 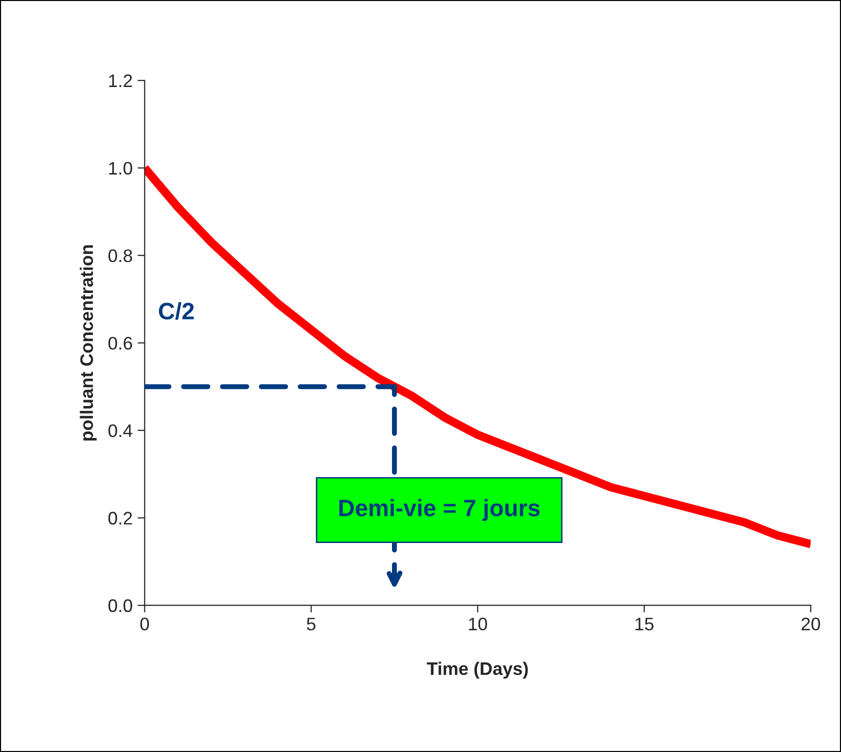 I want to click on y-tick-label: 0.4, so click(x=120, y=431).